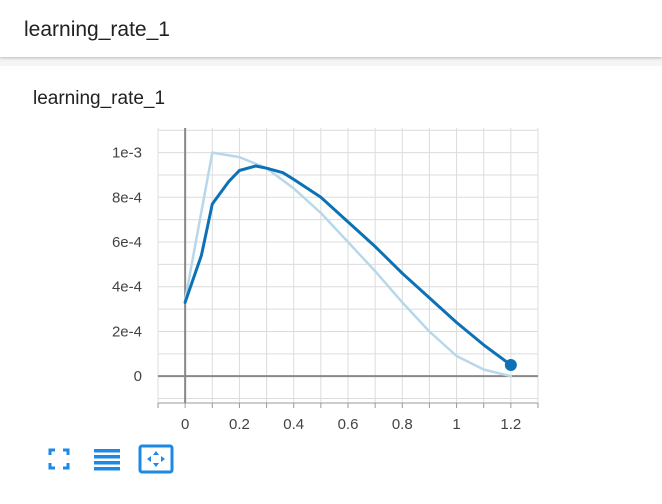 The height and width of the screenshot is (504, 662). I want to click on y-tick-label: 6e-4, so click(127, 242).